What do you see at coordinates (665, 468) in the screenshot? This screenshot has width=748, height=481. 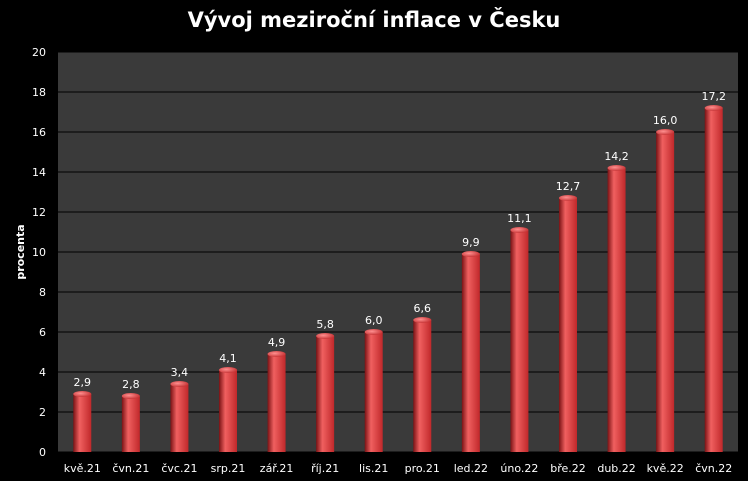 I see `x-tick-label: kvě.22` at bounding box center [665, 468].